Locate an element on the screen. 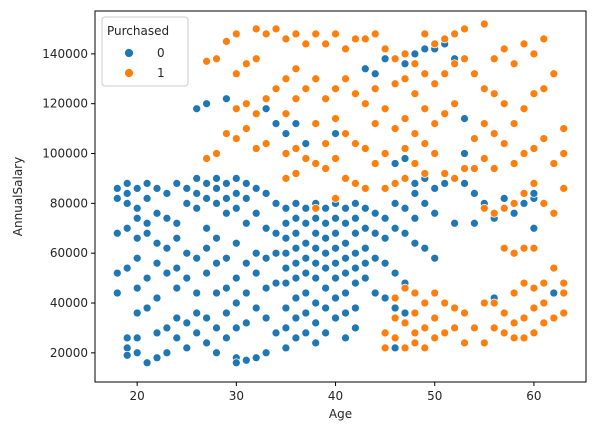 This screenshot has height=432, width=598. legend-title: Purchased is located at coordinates (138, 31).